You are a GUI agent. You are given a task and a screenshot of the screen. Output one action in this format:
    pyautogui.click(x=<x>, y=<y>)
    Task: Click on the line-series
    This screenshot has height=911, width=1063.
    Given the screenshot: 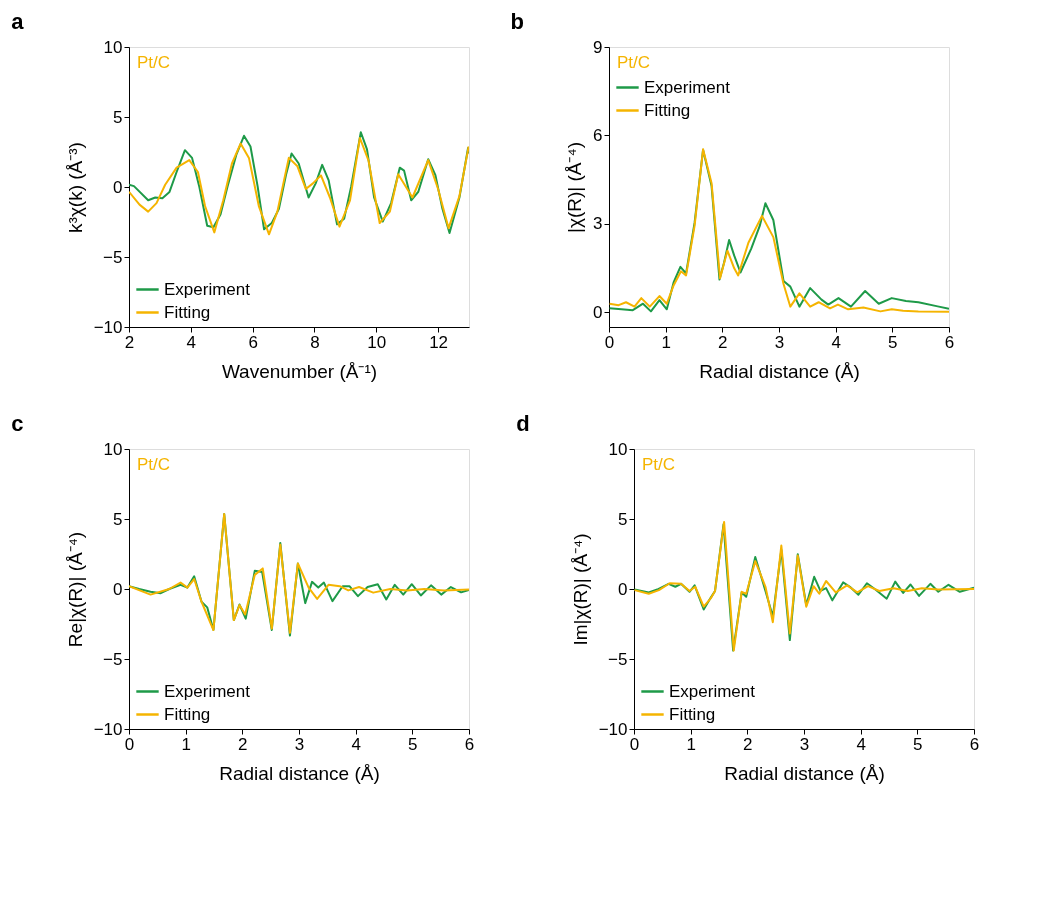 What is the action you would take?
    pyautogui.click(x=779, y=230)
    